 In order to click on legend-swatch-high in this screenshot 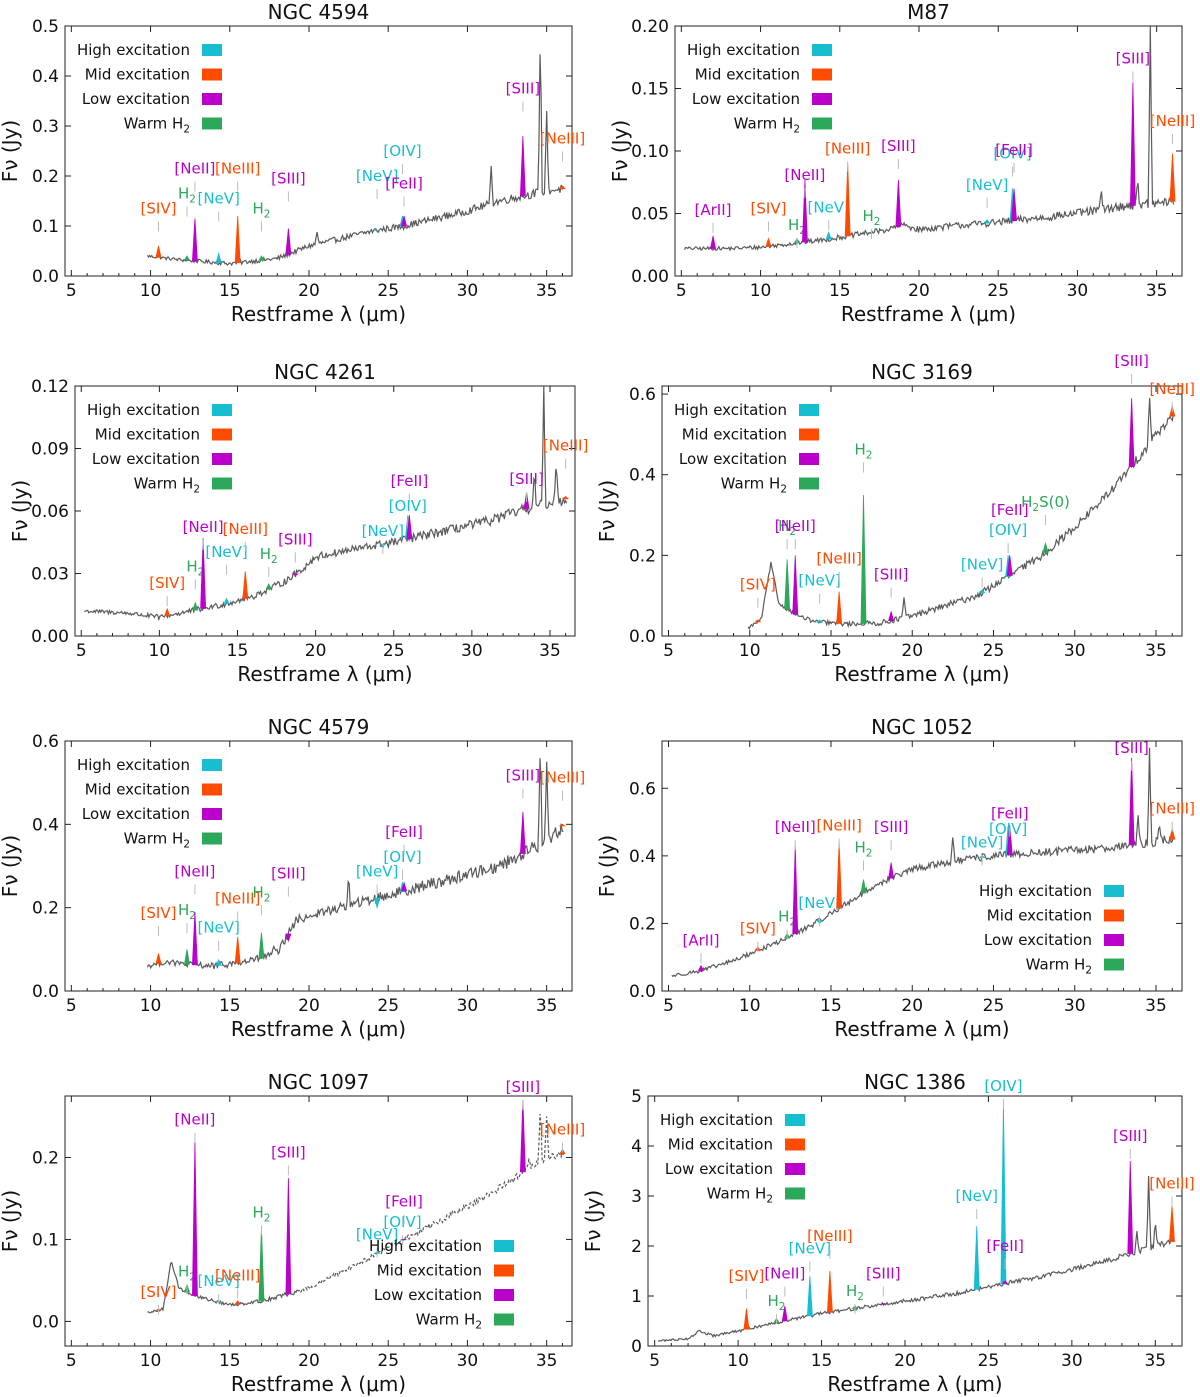, I will do `click(822, 50)`.